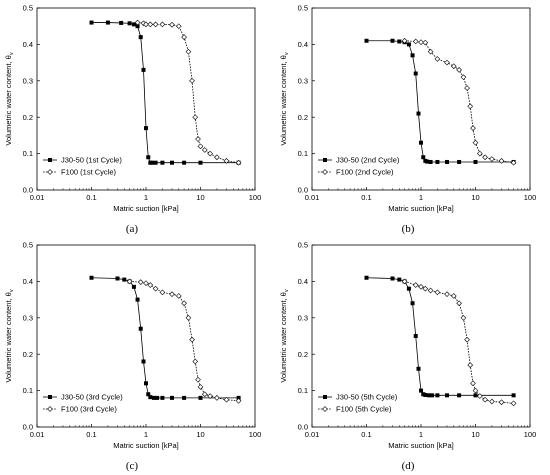 The width and height of the screenshot is (550, 475). I want to click on x-tick-label: 100, so click(255, 197).